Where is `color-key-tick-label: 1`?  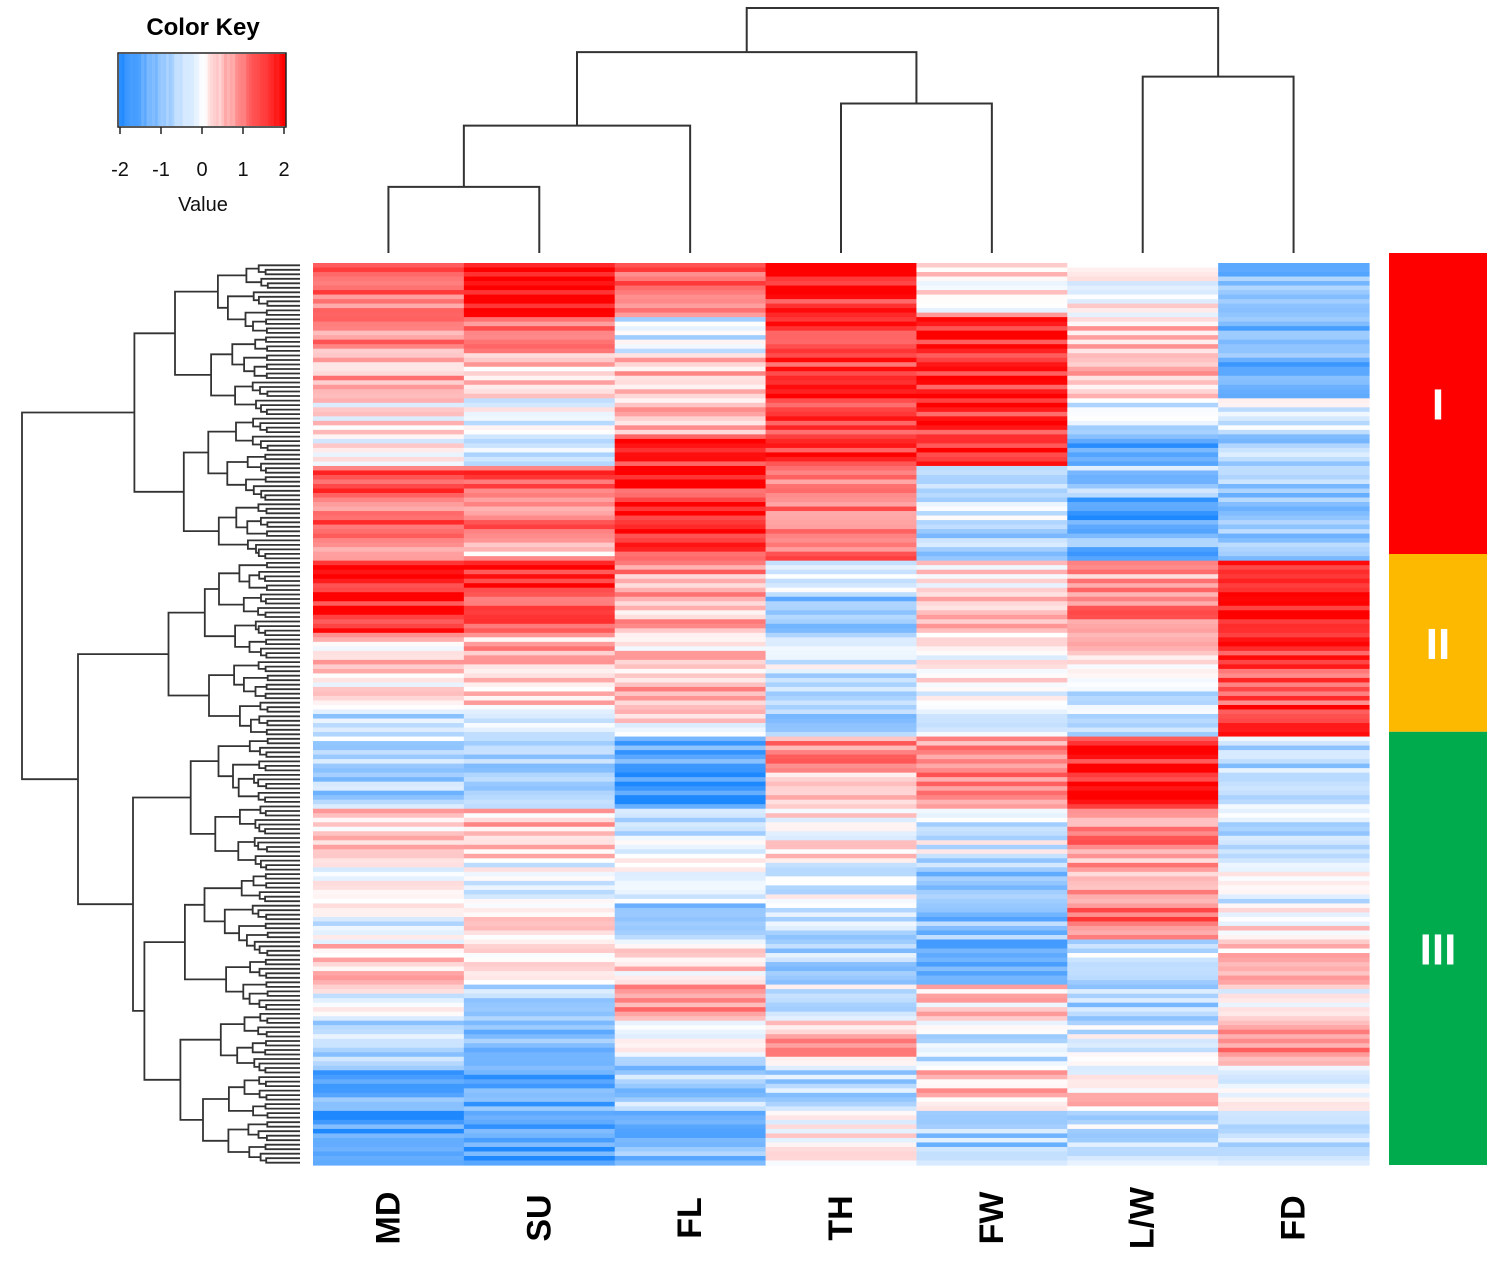
color-key-tick-label: 1 is located at coordinates (242, 170).